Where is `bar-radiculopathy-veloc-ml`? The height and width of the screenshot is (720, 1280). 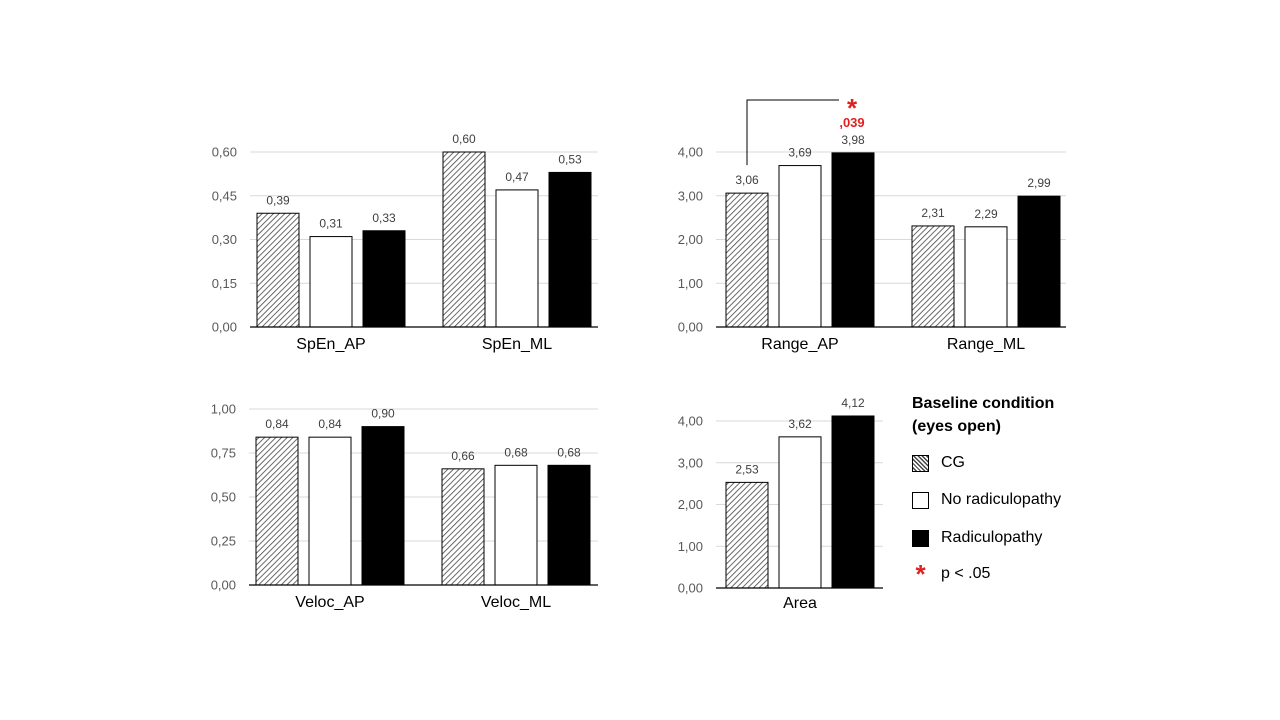
bar-radiculopathy-veloc-ml is located at coordinates (569, 525).